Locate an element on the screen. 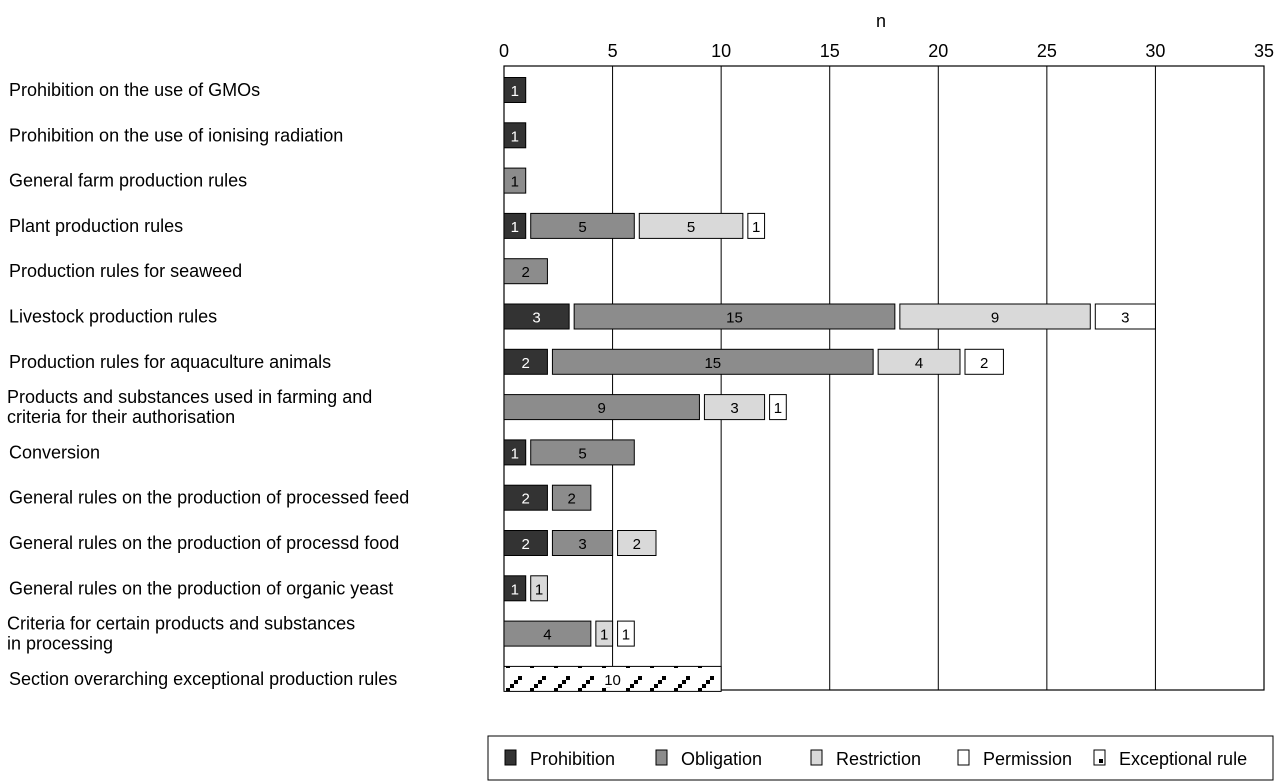 The width and height of the screenshot is (1282, 781). x-tick-label: 5 is located at coordinates (613, 51).